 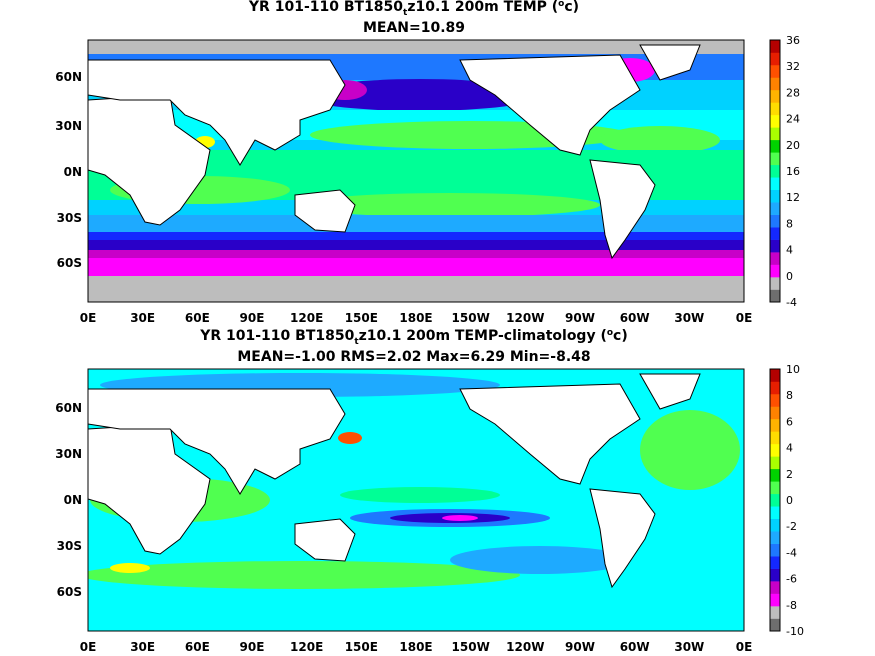 I want to click on colorbar-label: 24, so click(x=793, y=119).